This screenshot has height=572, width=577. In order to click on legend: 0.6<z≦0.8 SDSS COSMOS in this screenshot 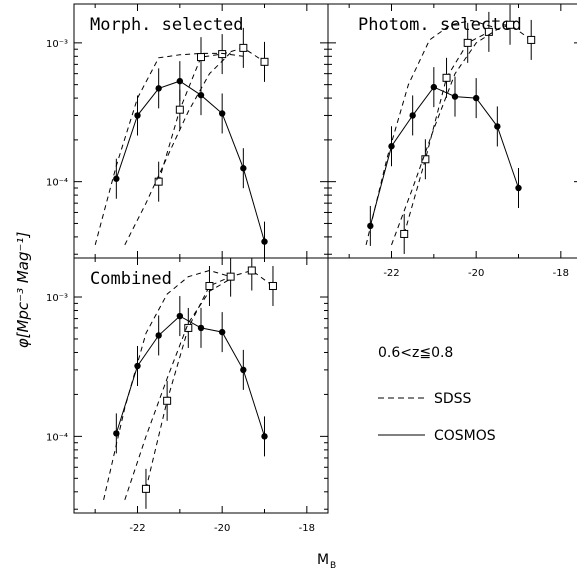, I will do `click(437, 394)`.